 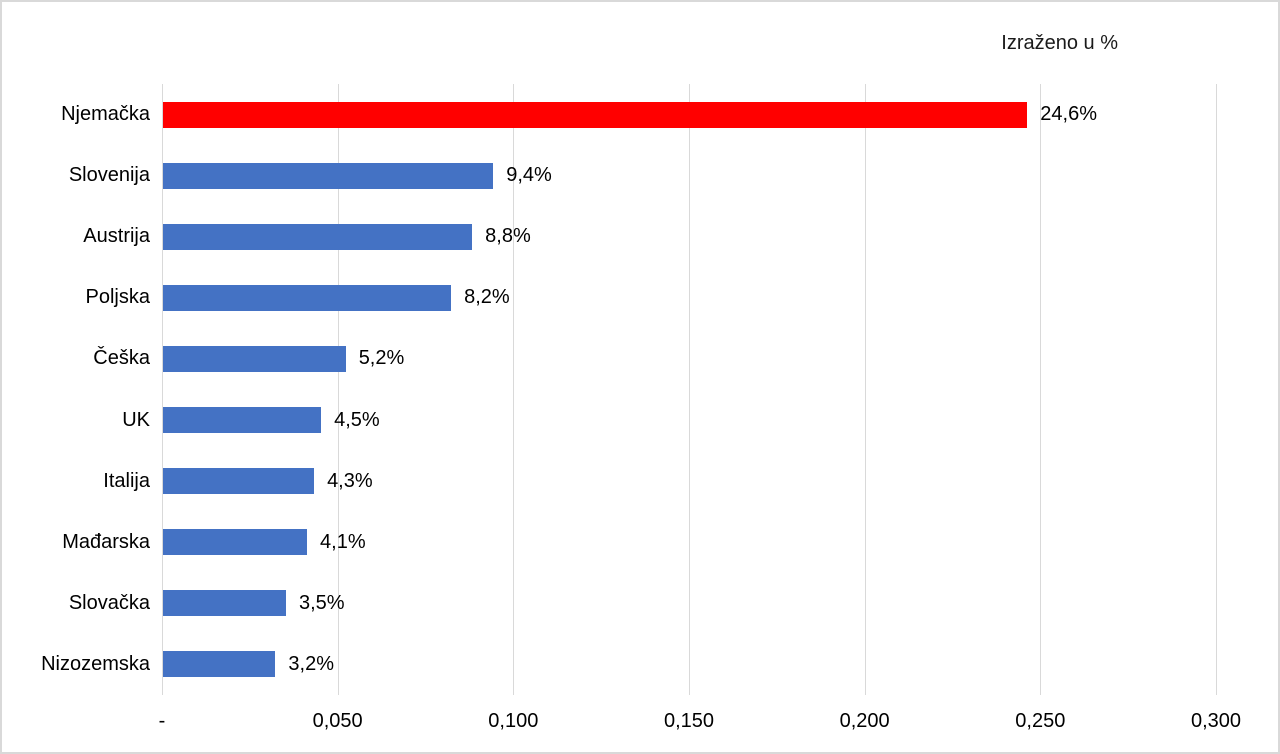 I want to click on value-label: 4,3%, so click(x=350, y=480).